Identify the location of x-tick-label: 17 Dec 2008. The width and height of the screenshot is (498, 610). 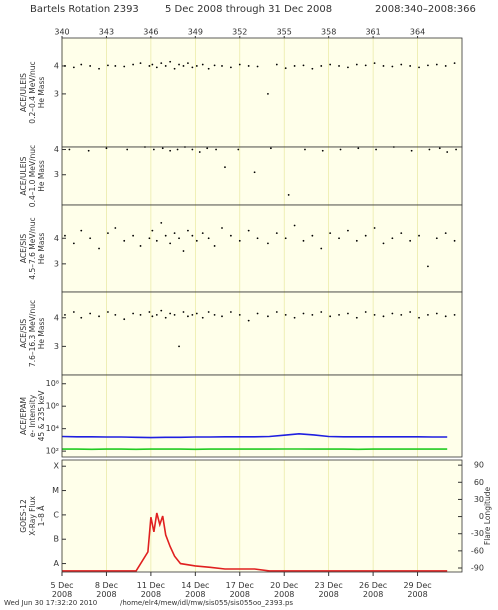
(239, 590).